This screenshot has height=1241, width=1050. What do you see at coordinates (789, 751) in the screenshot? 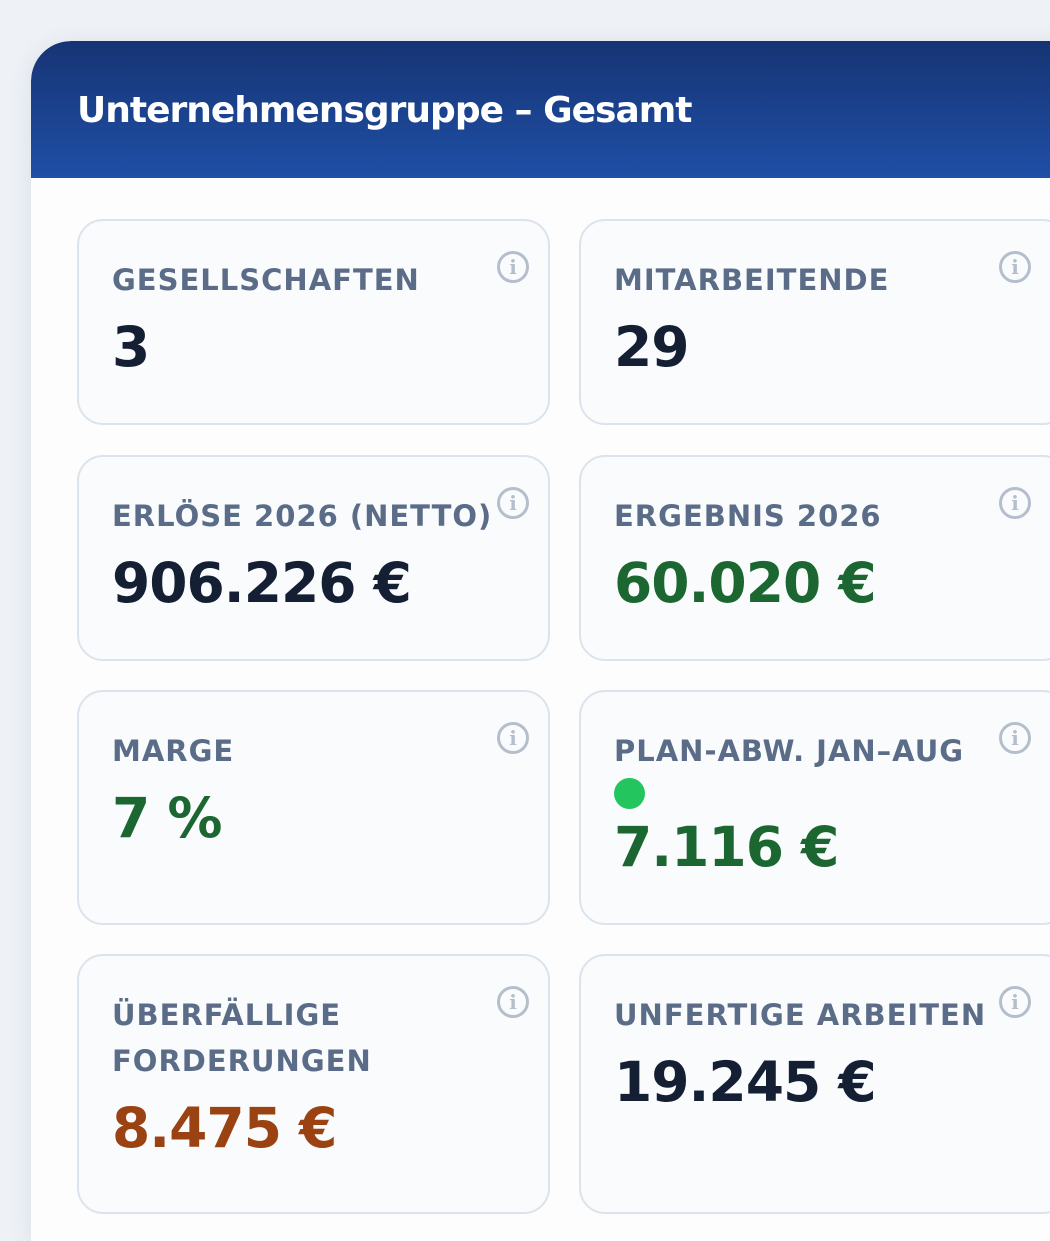
I see `kpi-label: PLAN-ABW. JAN–AUG` at bounding box center [789, 751].